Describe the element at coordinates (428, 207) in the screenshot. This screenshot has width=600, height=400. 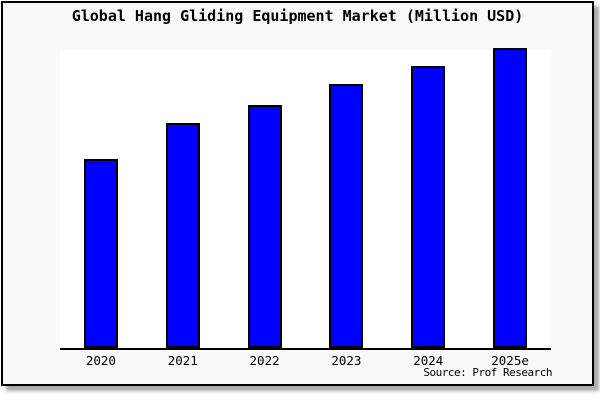
I see `bar-2024` at that location.